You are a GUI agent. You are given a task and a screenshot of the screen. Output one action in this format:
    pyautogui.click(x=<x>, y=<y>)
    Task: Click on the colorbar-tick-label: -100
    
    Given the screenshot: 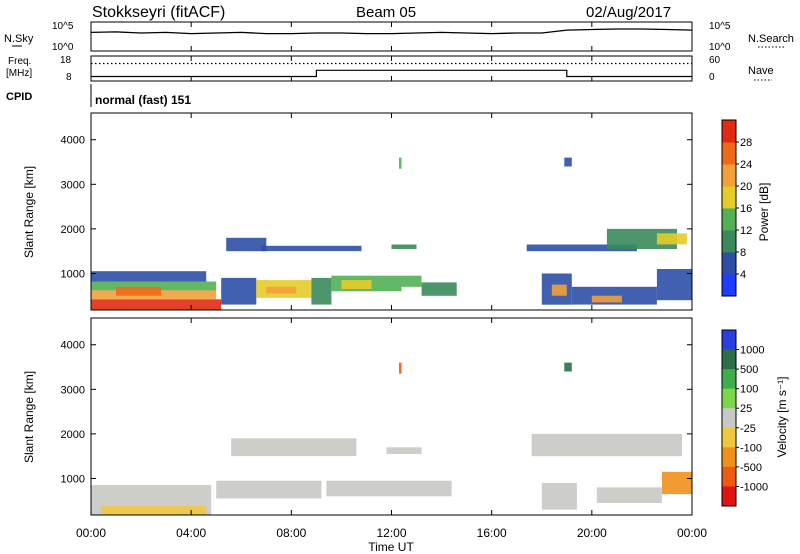 What is the action you would take?
    pyautogui.click(x=751, y=448)
    